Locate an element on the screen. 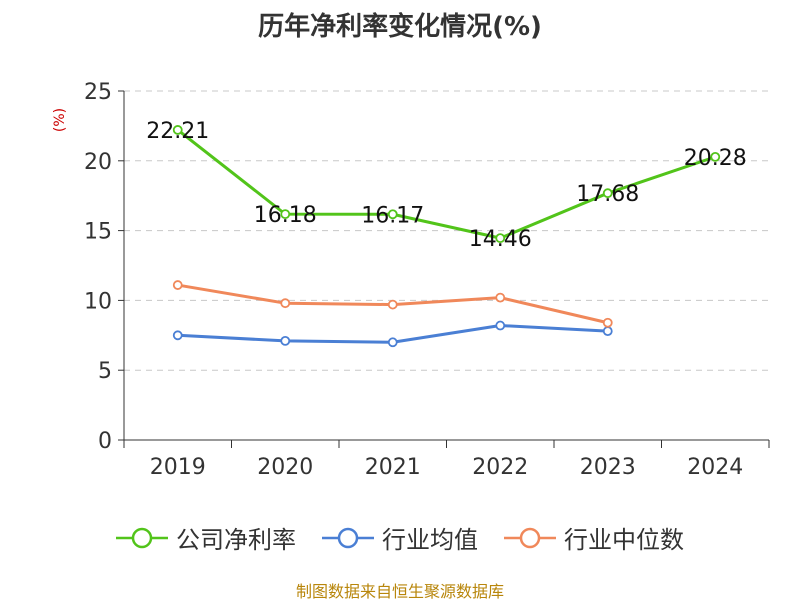 The width and height of the screenshot is (800, 602). y-tick-label: 20 is located at coordinates (98, 162).